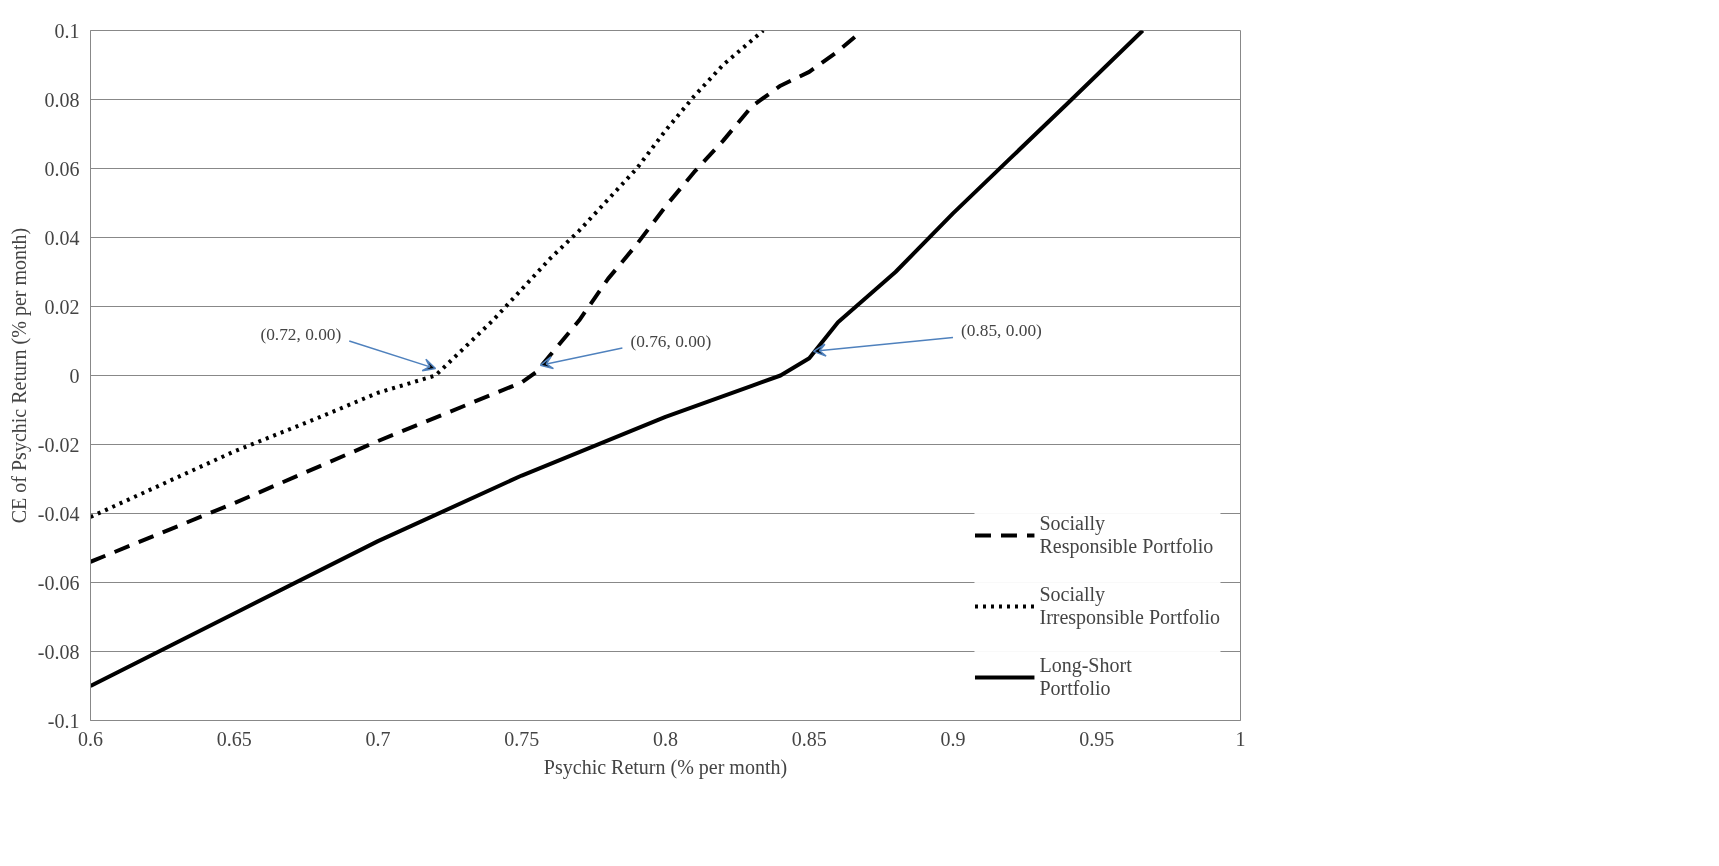  What do you see at coordinates (665, 738) in the screenshot?
I see `x-tick-label: 0.8` at bounding box center [665, 738].